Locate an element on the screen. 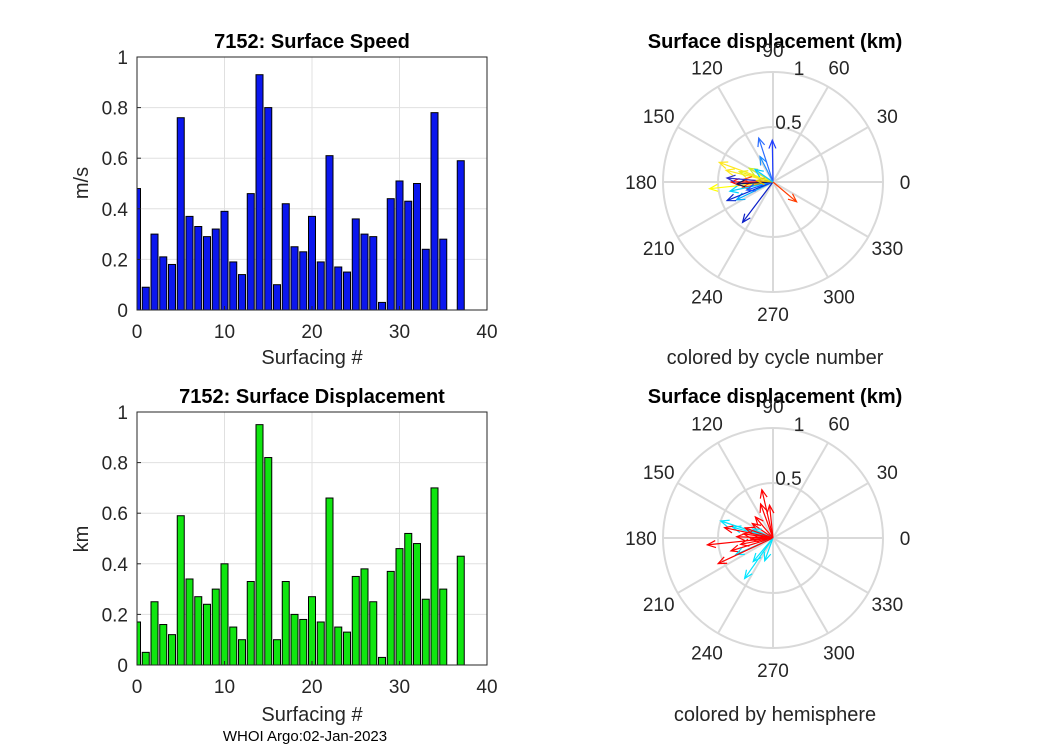 Image resolution: width=1050 pixels, height=750 pixels. speed-xlabel: Surfacing # is located at coordinates (312, 358).